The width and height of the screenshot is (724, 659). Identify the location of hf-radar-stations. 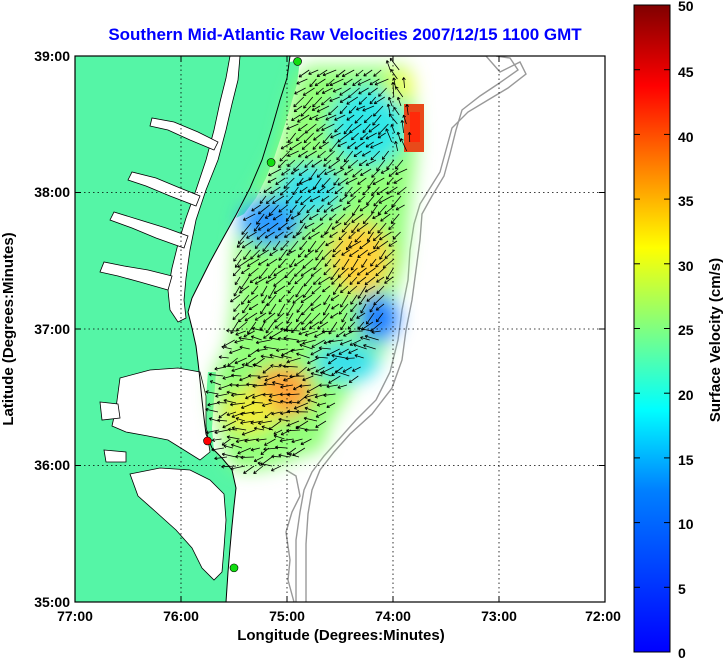
(252, 315).